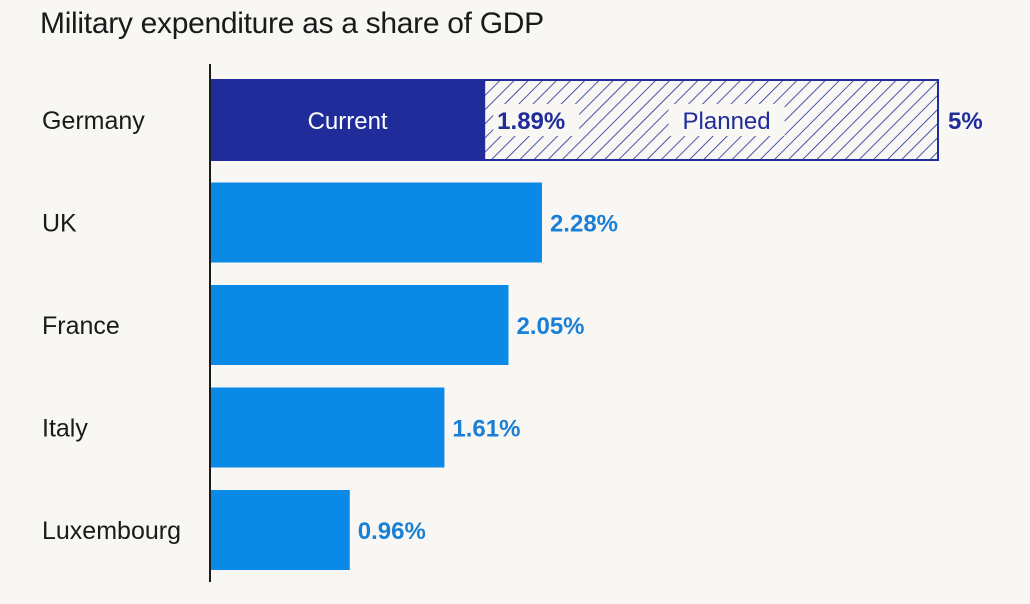 The height and width of the screenshot is (604, 1030). I want to click on bar-france, so click(359, 325).